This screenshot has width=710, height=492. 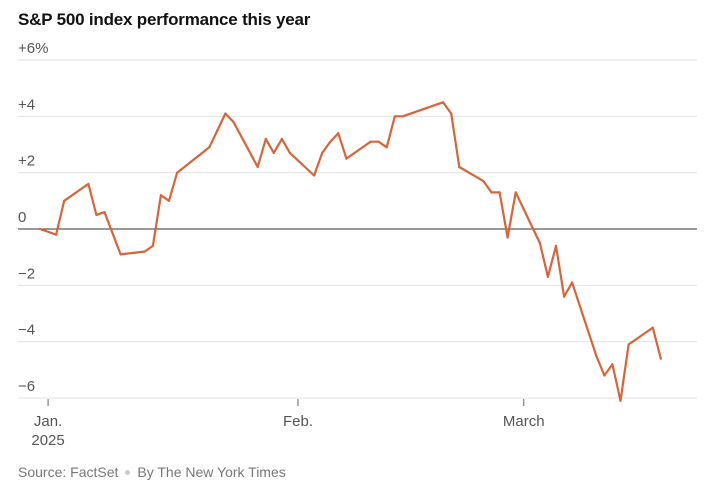 I want to click on chart-title: S&P 500 index performance this year, so click(x=164, y=19).